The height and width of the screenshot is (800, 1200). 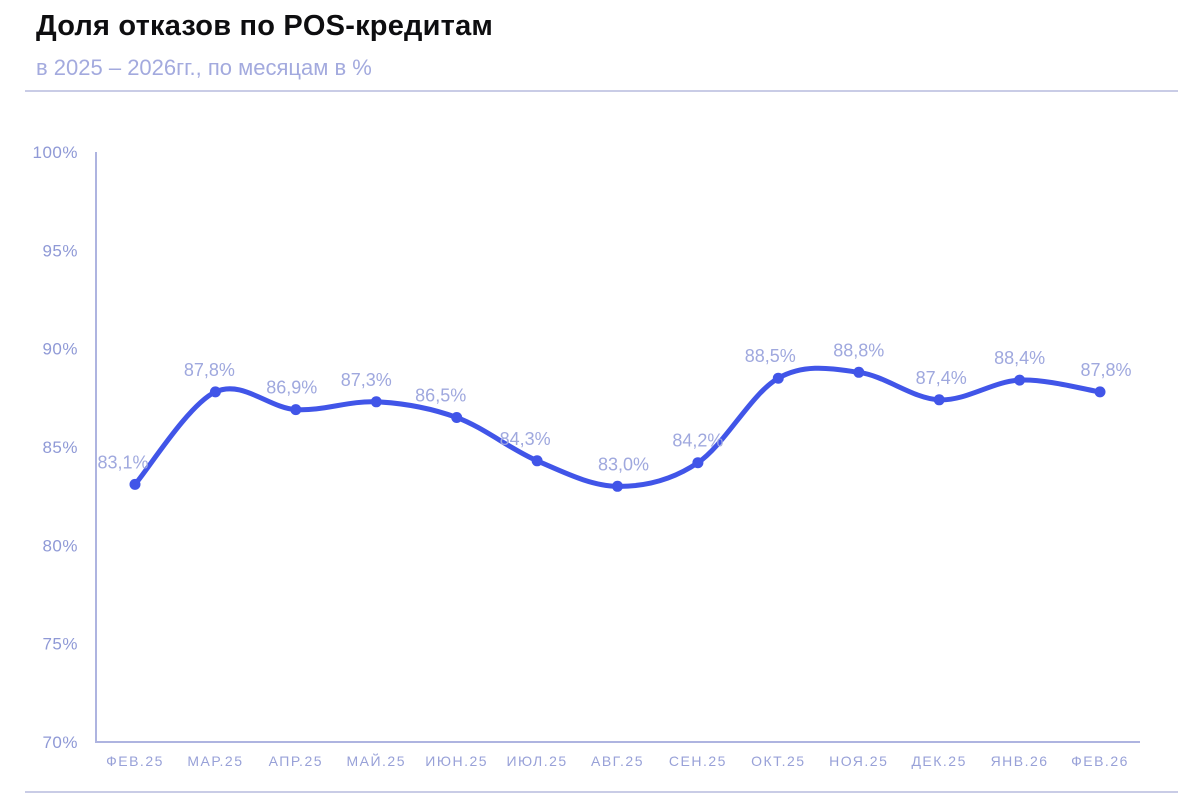 What do you see at coordinates (55, 152) in the screenshot?
I see `y-axis-tick-label: 100%` at bounding box center [55, 152].